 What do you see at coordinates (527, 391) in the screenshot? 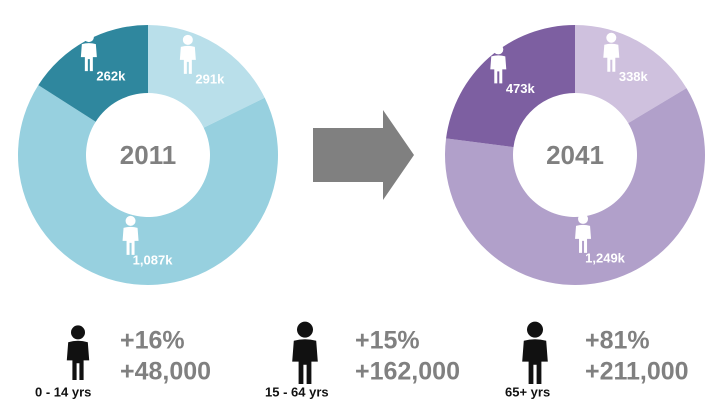
I see `age-label: 65+ yrs` at bounding box center [527, 391].